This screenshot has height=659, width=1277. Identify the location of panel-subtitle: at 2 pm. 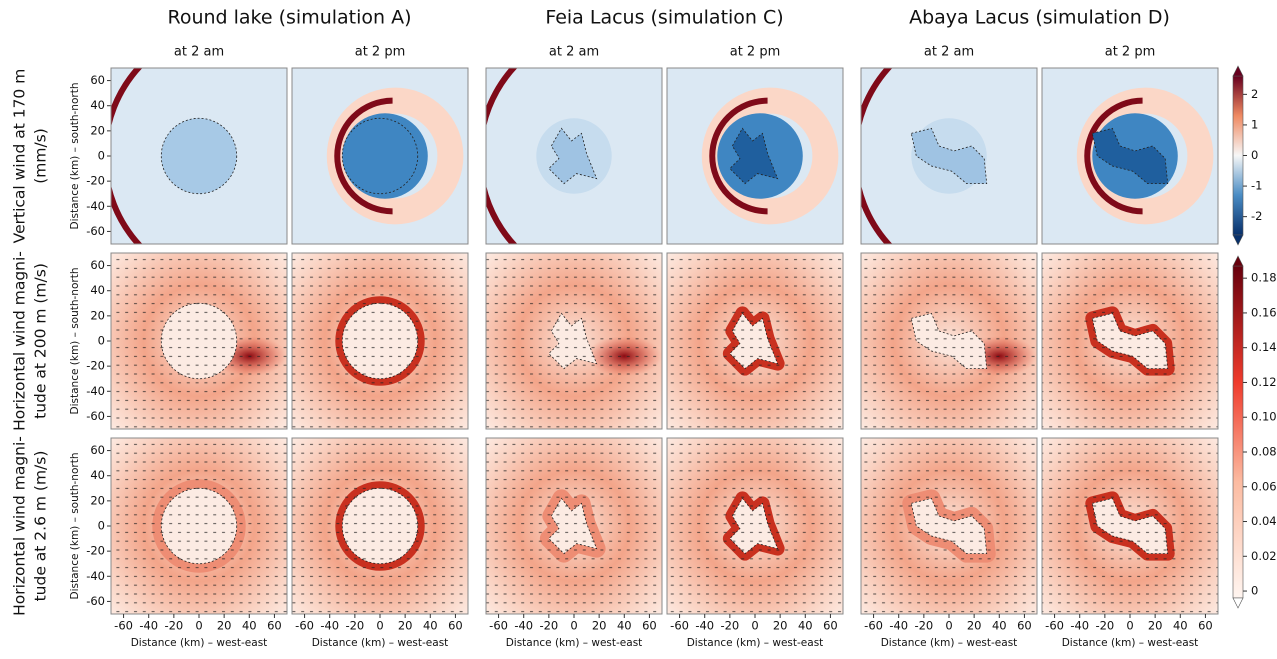
(380, 52).